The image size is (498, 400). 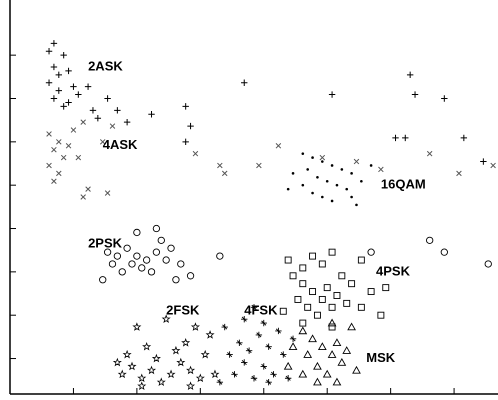 I want to click on cluster-label-msk: MSK, so click(x=381, y=357).